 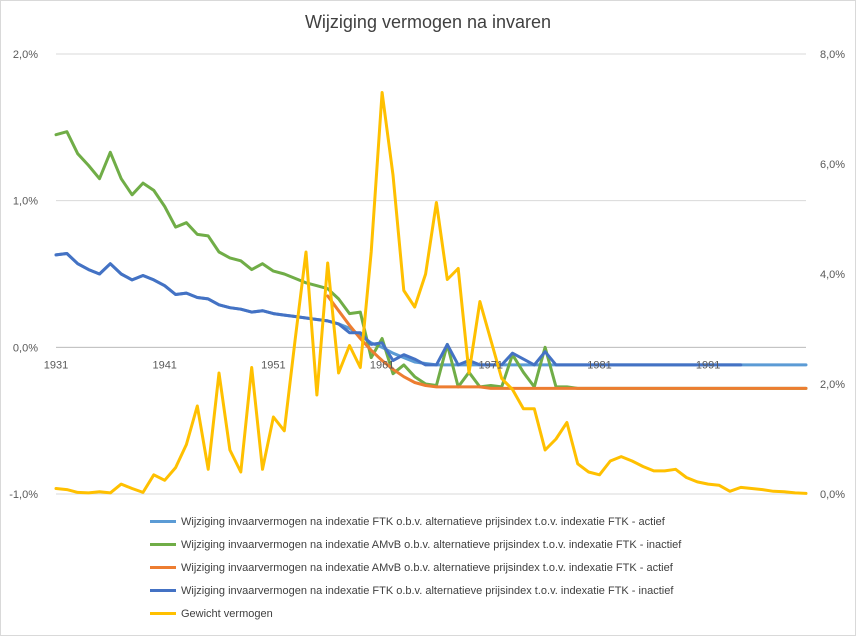 I want to click on left-tick-label: 2,0%, so click(x=25, y=55).